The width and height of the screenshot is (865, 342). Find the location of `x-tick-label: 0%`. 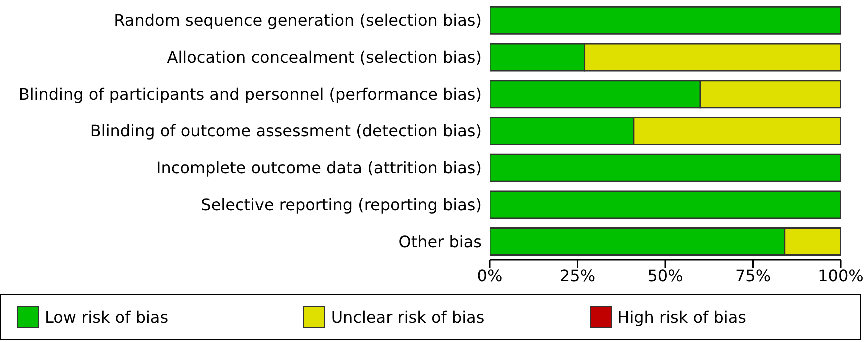

x-tick-label: 0% is located at coordinates (490, 276).